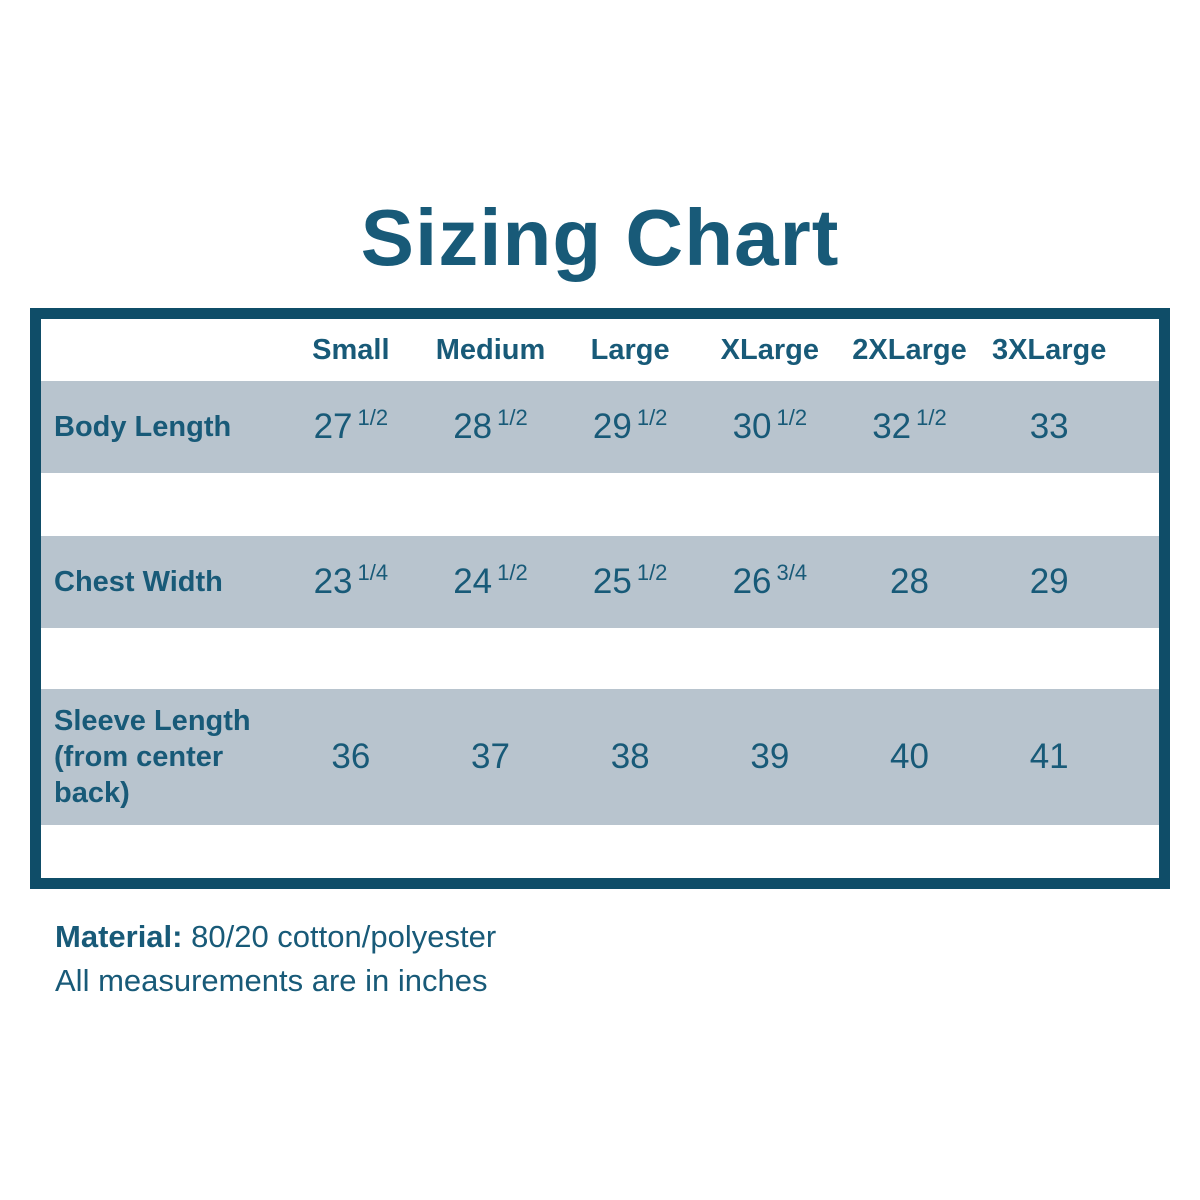 Image resolution: width=1200 pixels, height=1200 pixels. I want to click on row-label-body-length: Body Length, so click(143, 427).